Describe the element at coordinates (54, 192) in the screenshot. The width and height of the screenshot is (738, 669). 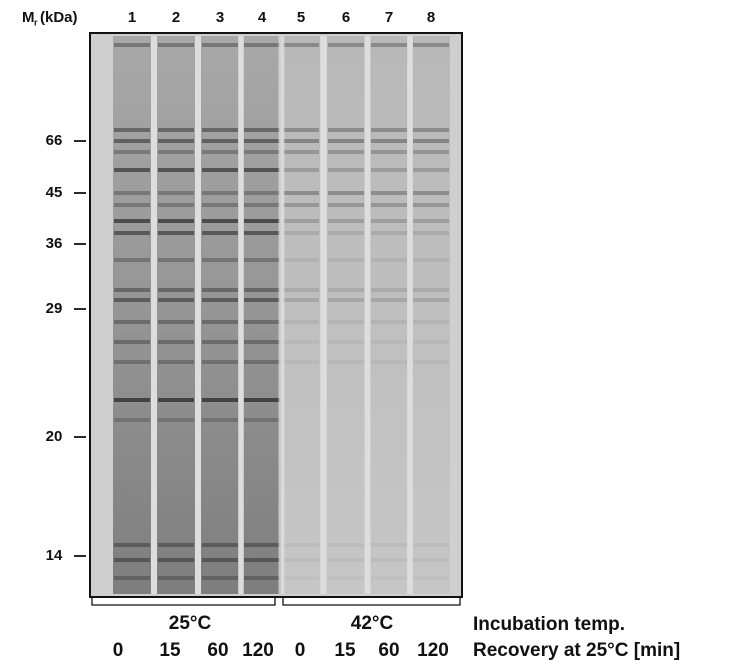
I see `marker-label: 45` at that location.